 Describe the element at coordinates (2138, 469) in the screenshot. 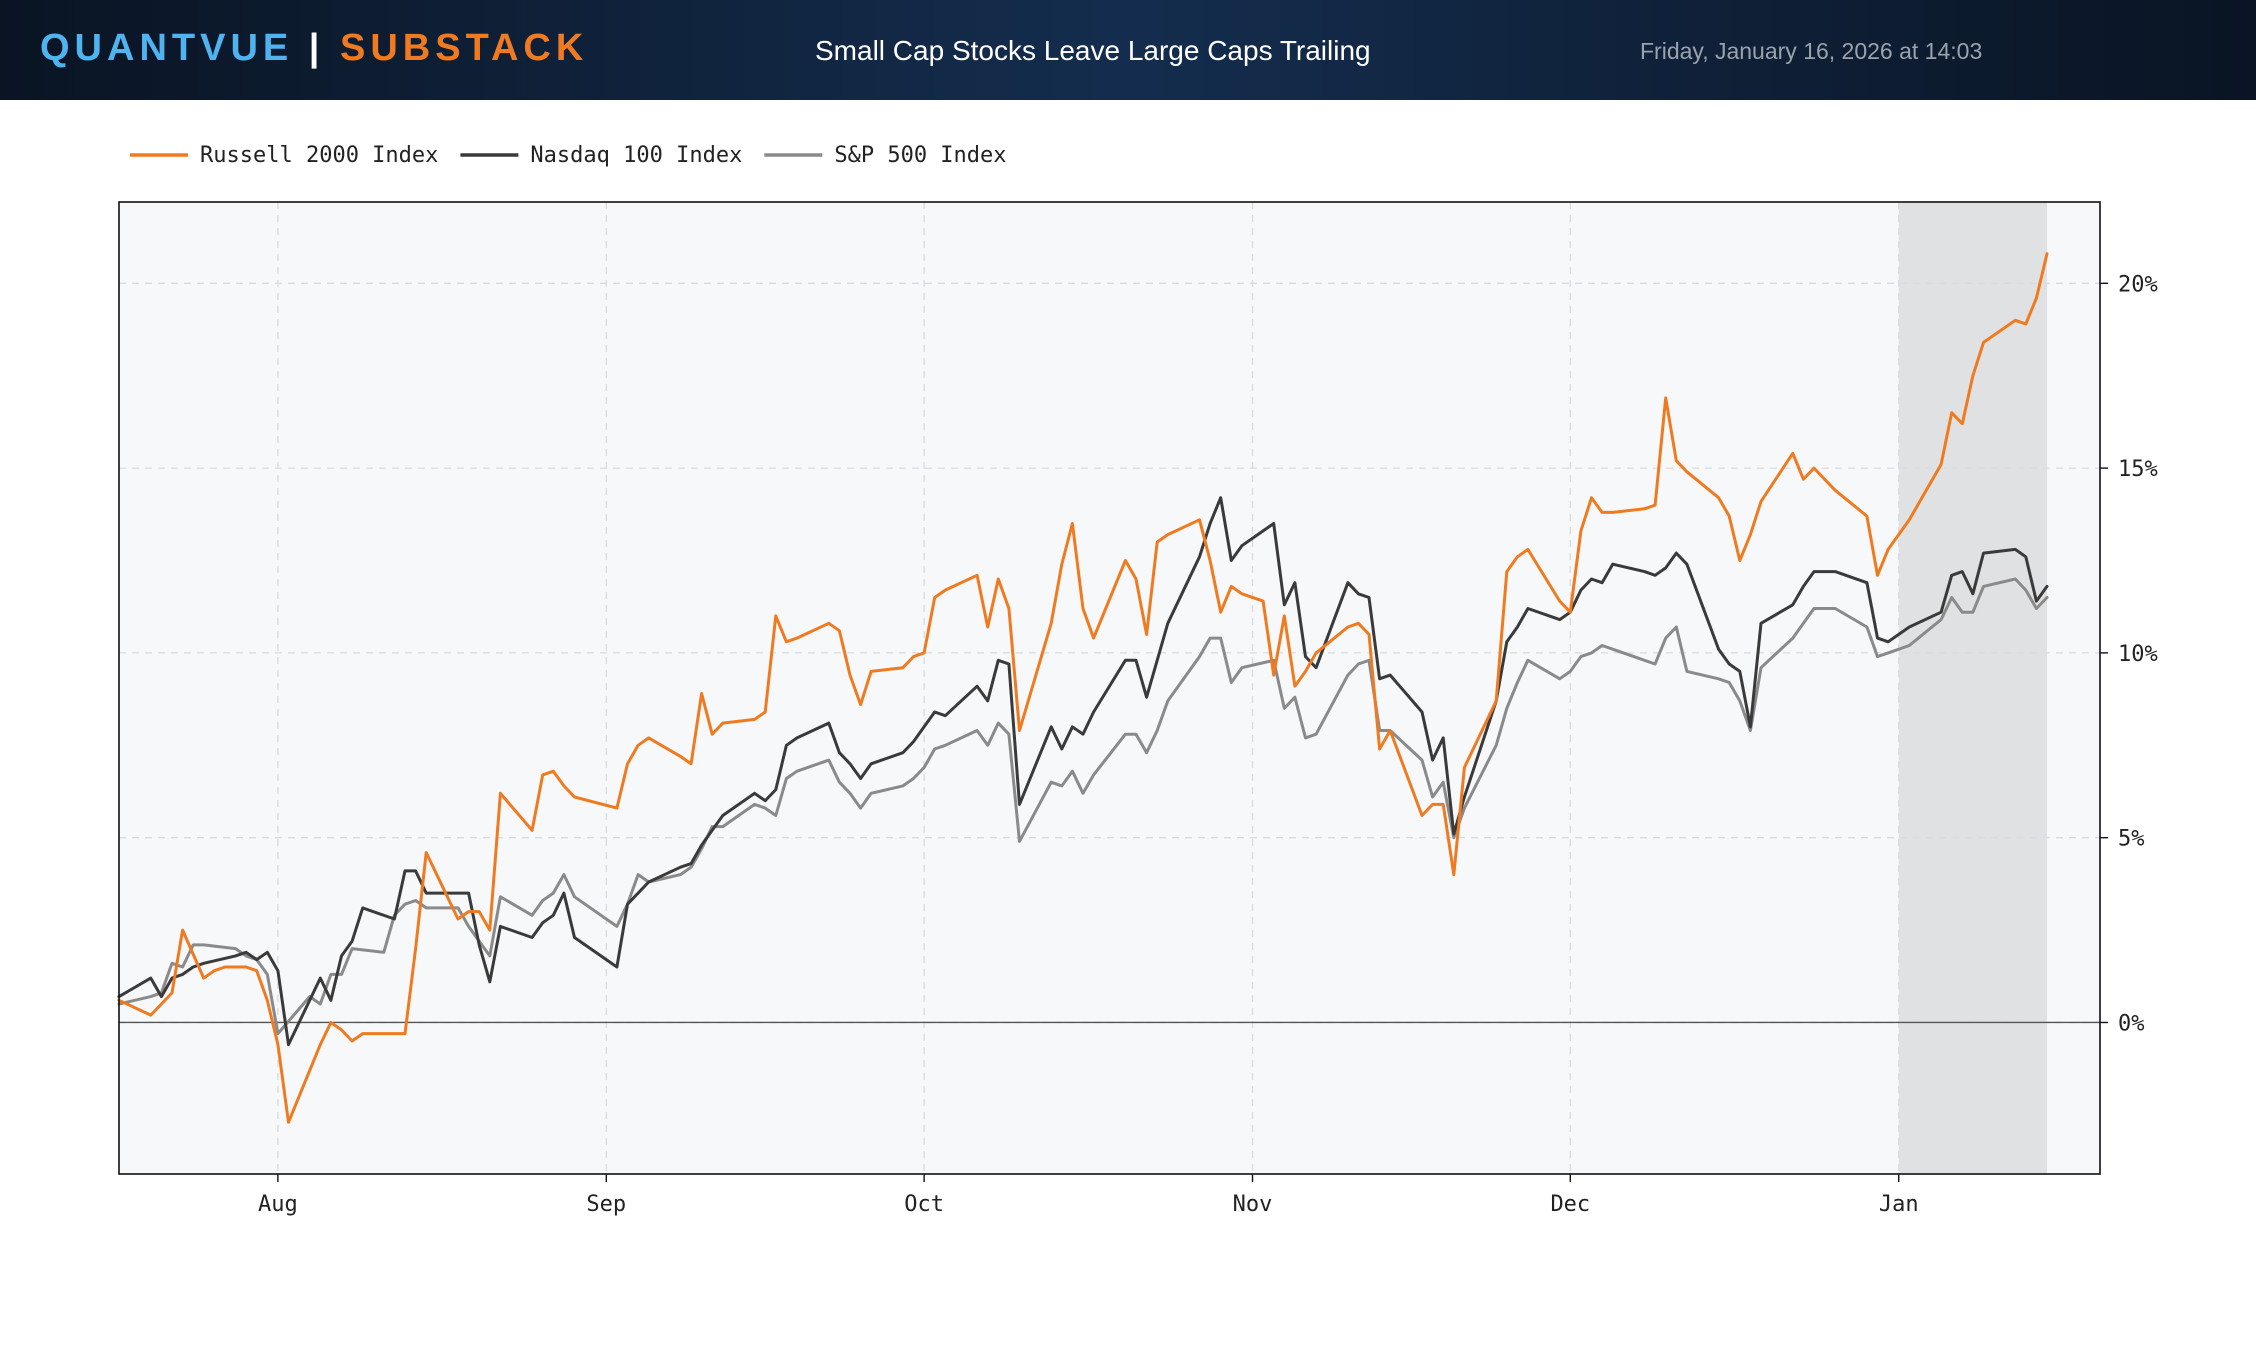

I see `y-tick-label: 15%` at that location.